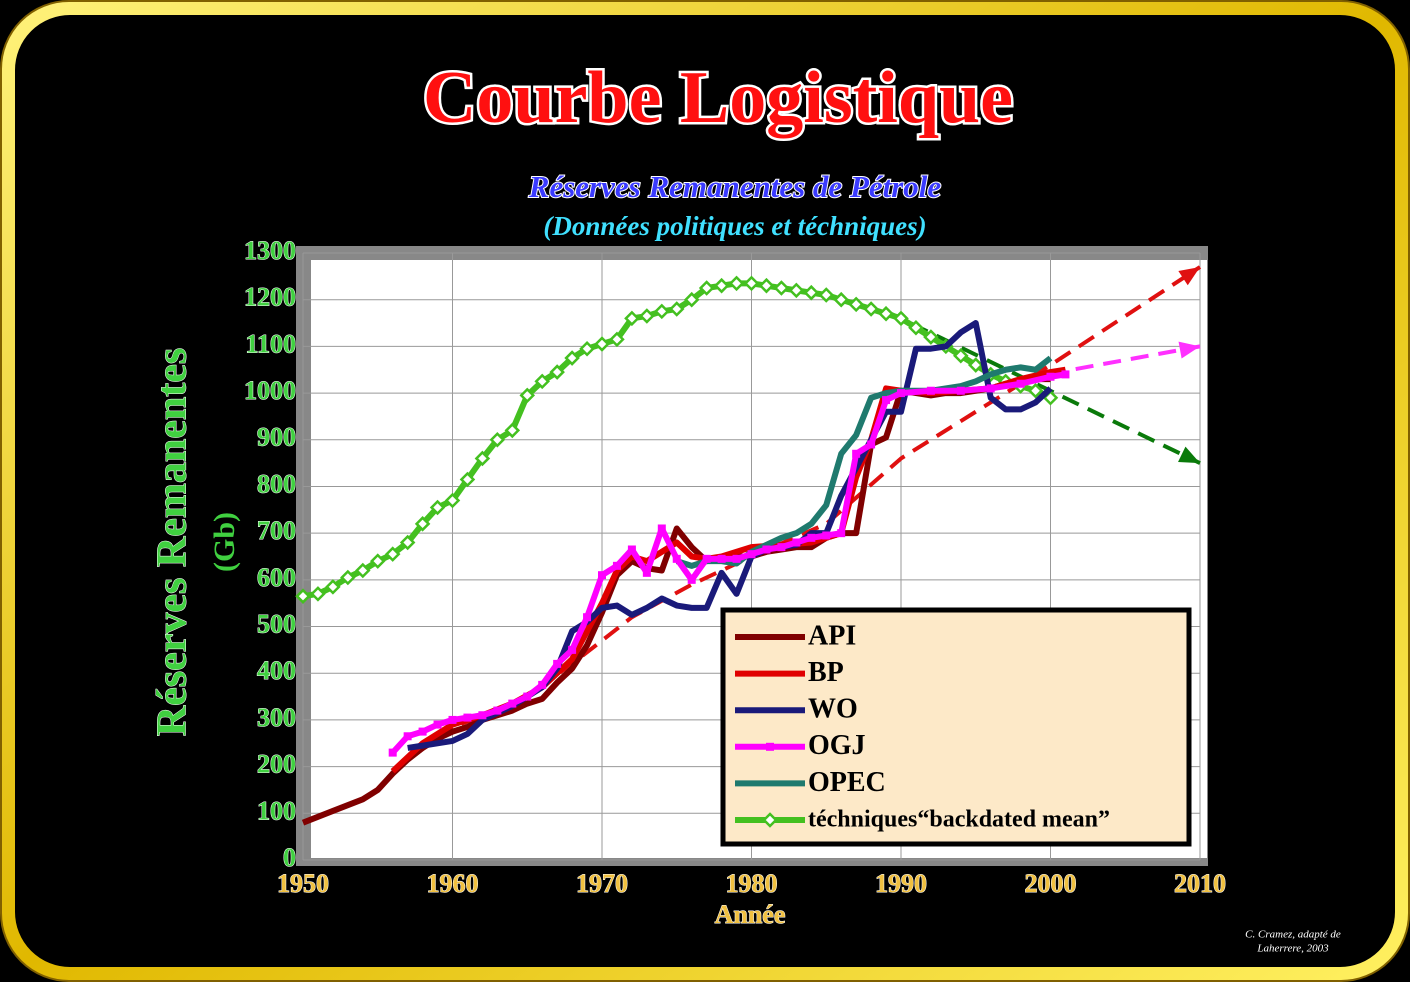 The image size is (1410, 982). What do you see at coordinates (453, 883) in the screenshot?
I see `x-tick-label: 1960` at bounding box center [453, 883].